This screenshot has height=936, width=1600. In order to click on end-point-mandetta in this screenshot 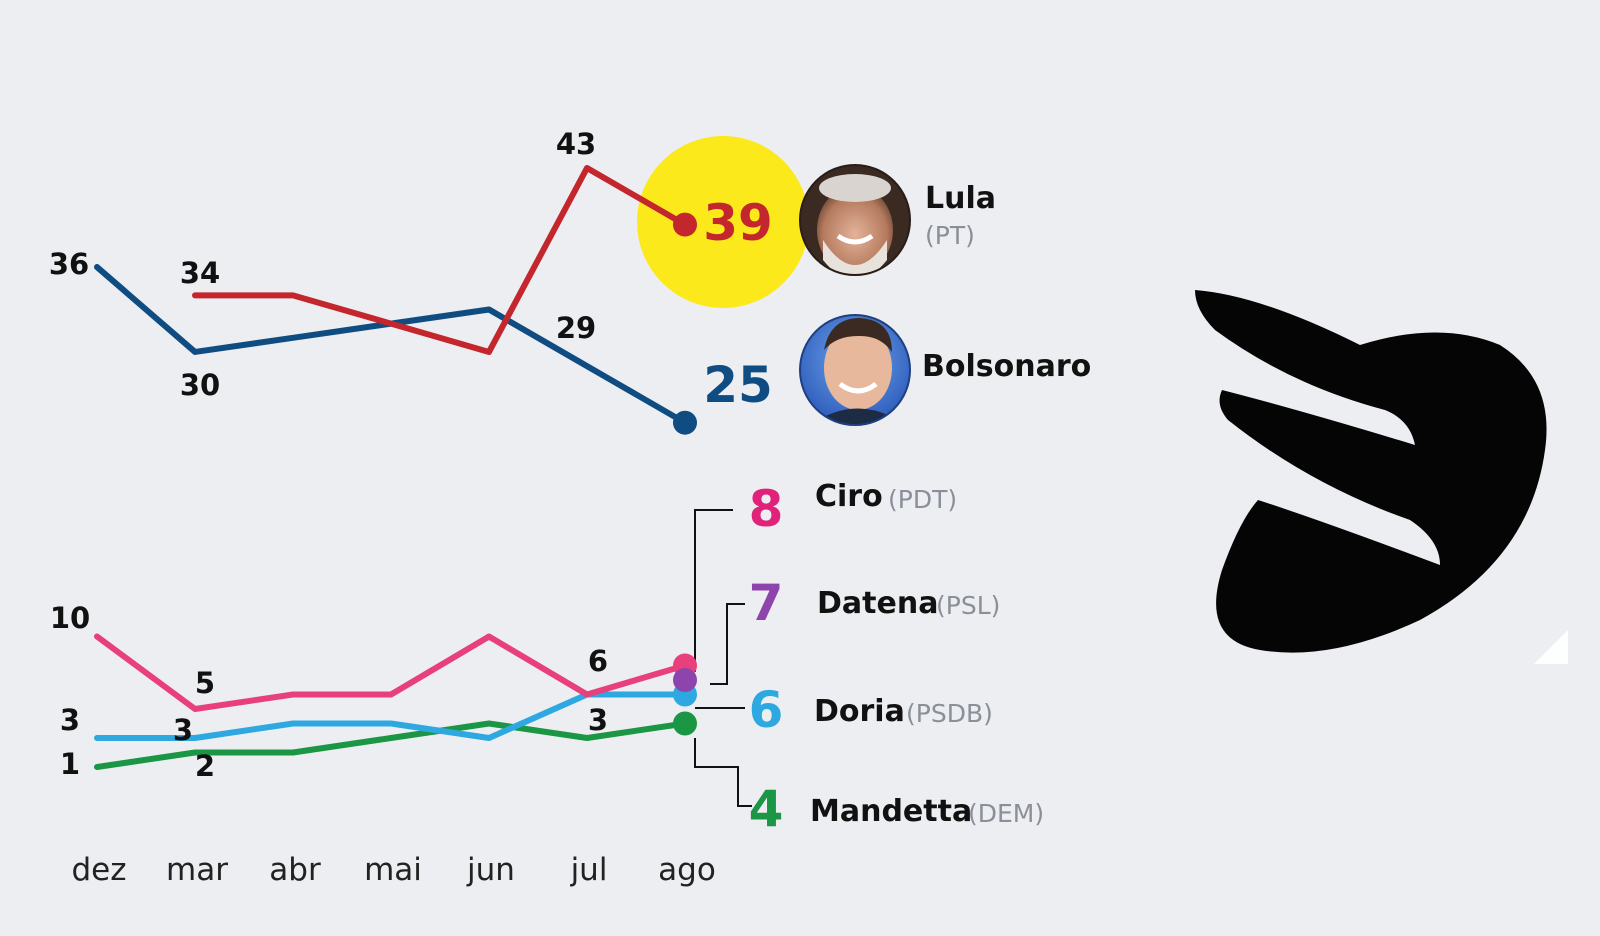, I will do `click(685, 723)`.